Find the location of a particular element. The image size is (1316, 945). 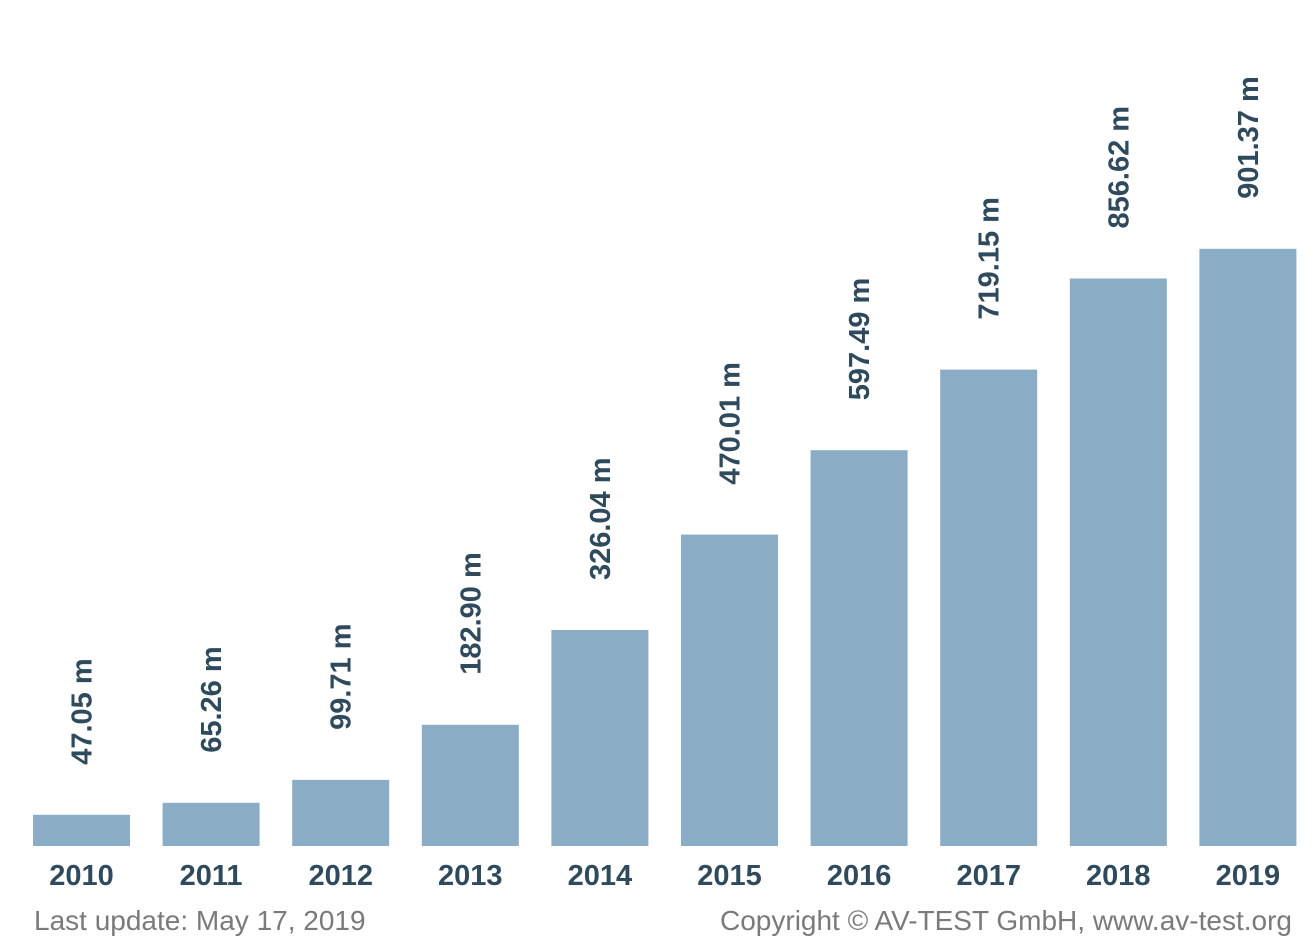

bar-2012 is located at coordinates (341, 812).